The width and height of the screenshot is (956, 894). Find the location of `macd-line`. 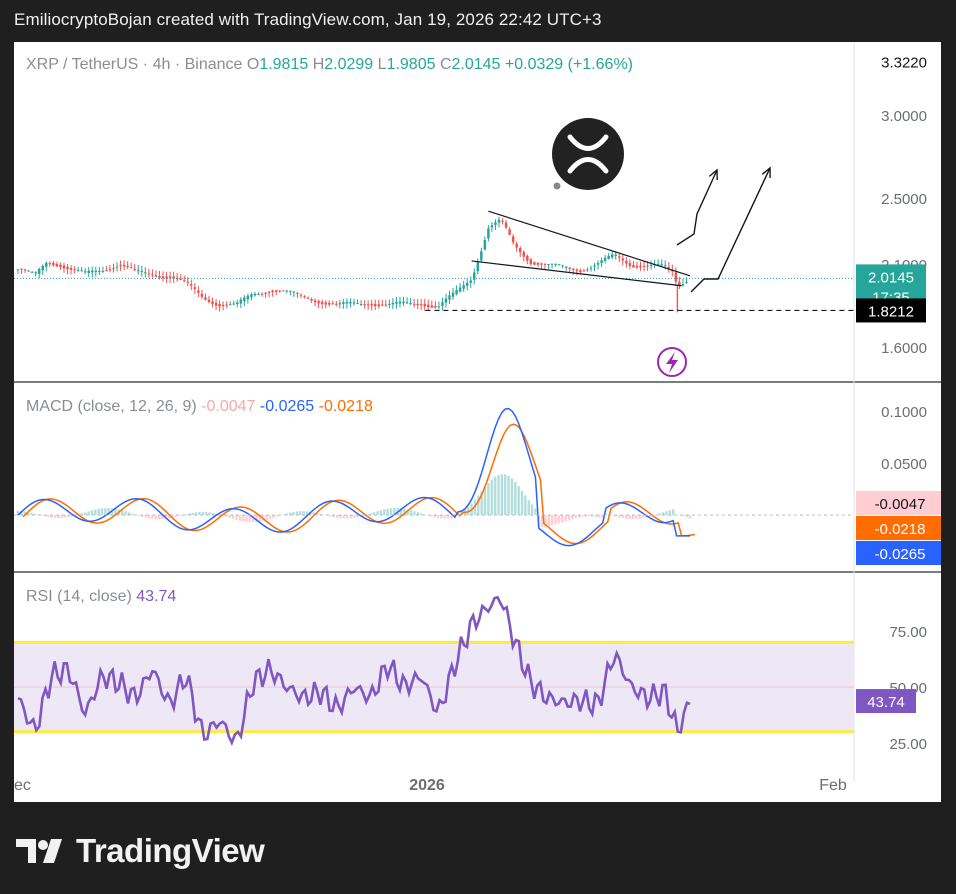

macd-line is located at coordinates (353, 477).